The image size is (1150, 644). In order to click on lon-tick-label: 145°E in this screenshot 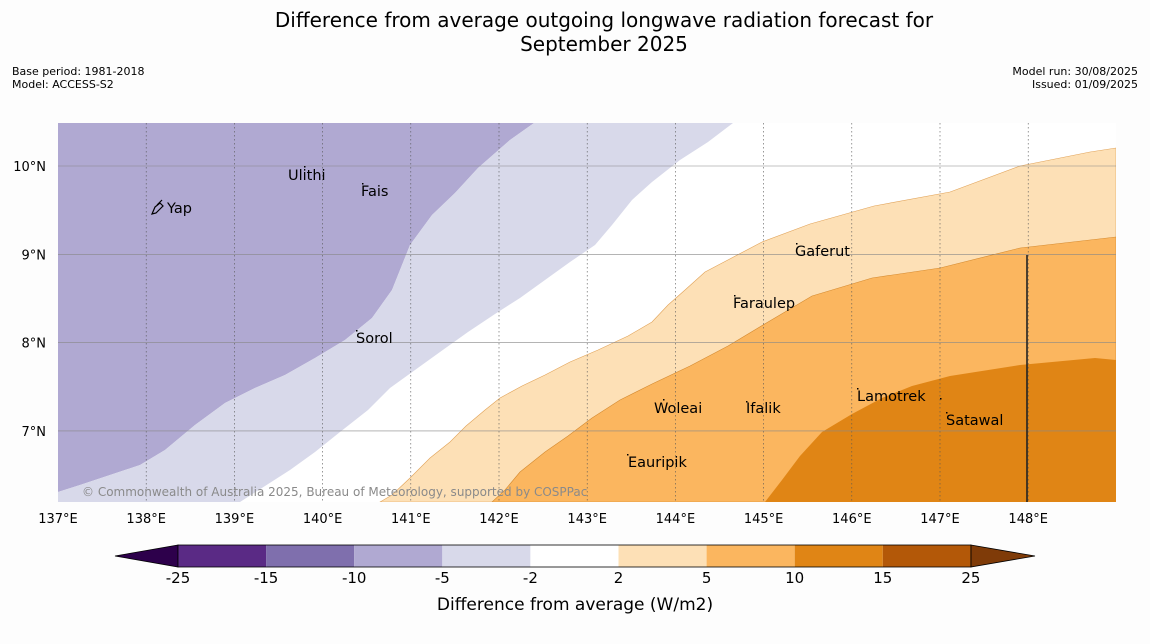, I will do `click(764, 519)`.